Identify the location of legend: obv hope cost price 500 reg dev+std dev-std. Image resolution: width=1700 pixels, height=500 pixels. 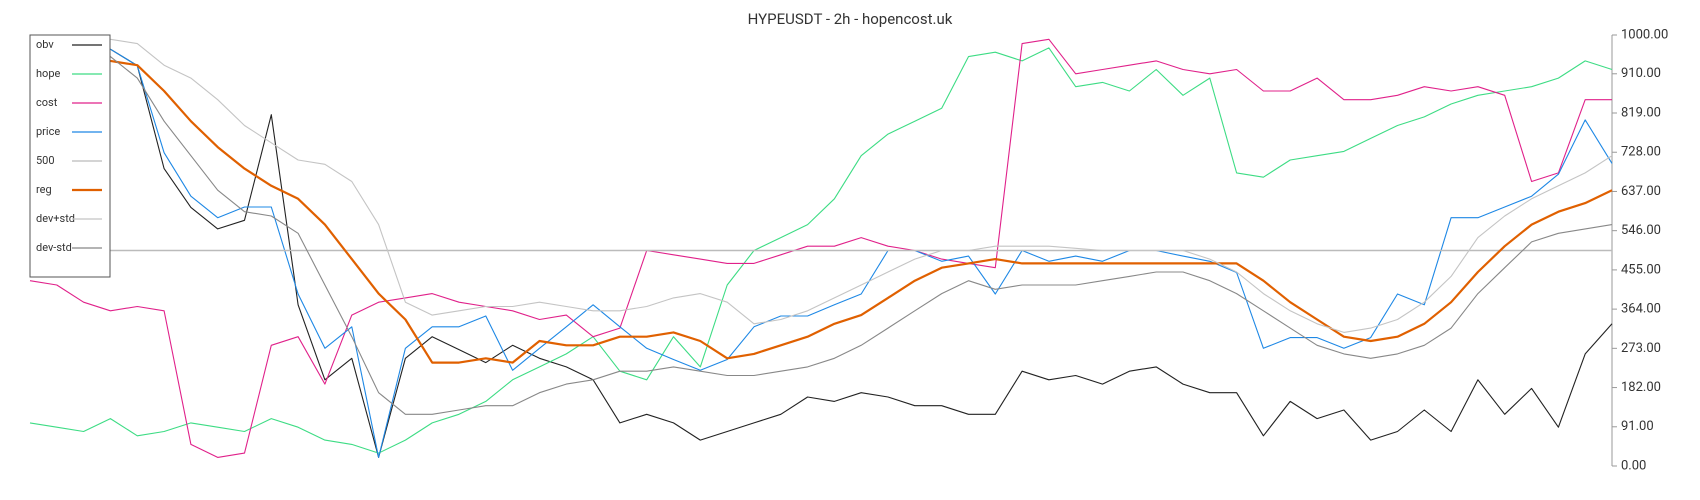
(70, 156).